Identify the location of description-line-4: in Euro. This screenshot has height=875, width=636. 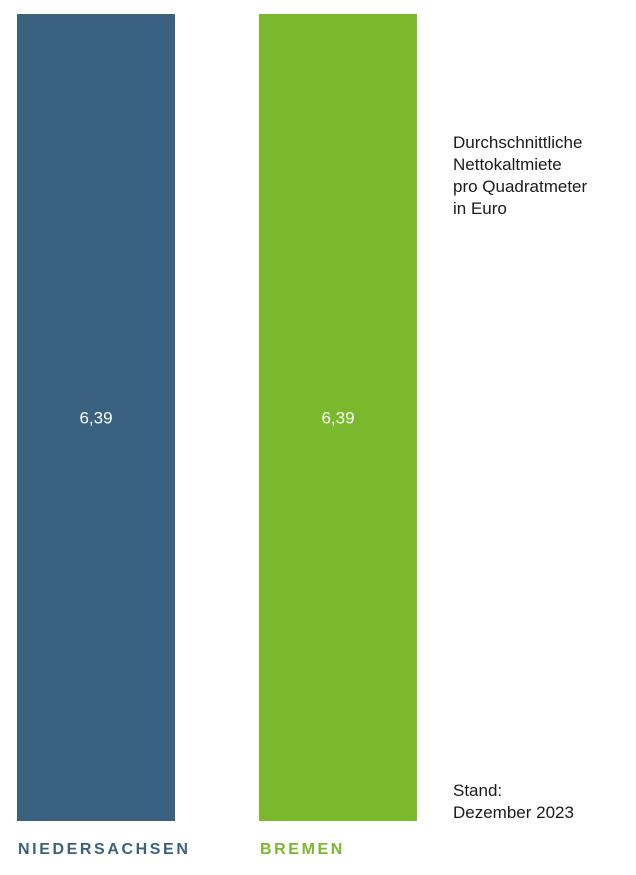
(480, 208).